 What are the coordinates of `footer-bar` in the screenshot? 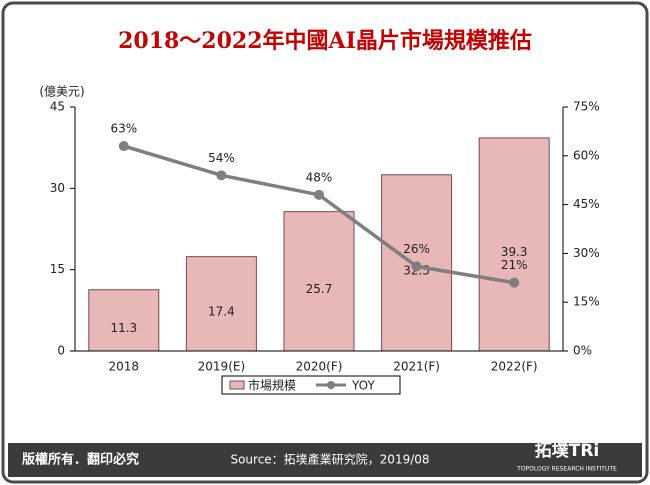 It's located at (325, 460).